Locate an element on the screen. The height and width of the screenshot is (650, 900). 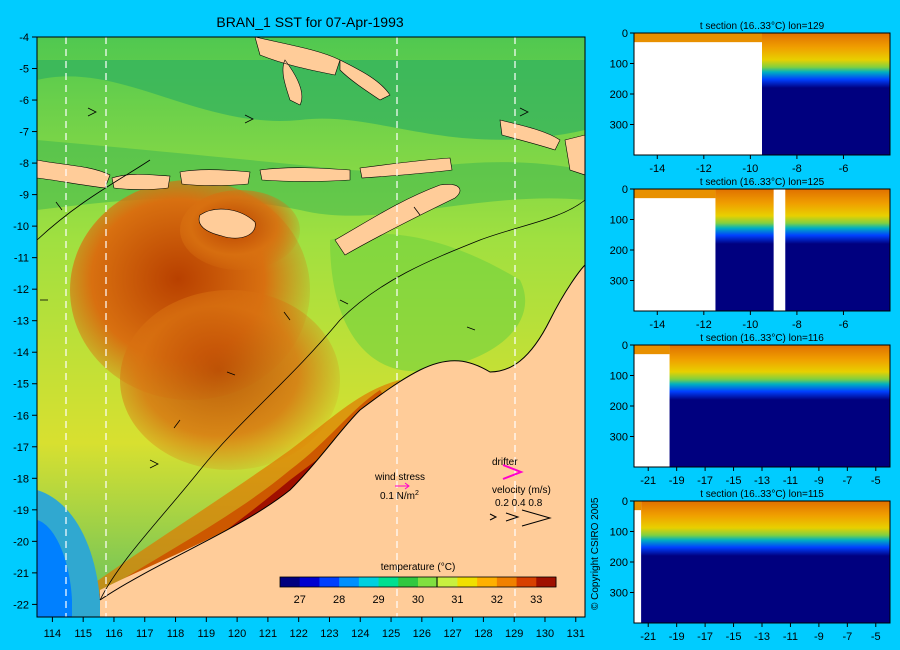
map-xtick-label: 127 is located at coordinates (452, 634).